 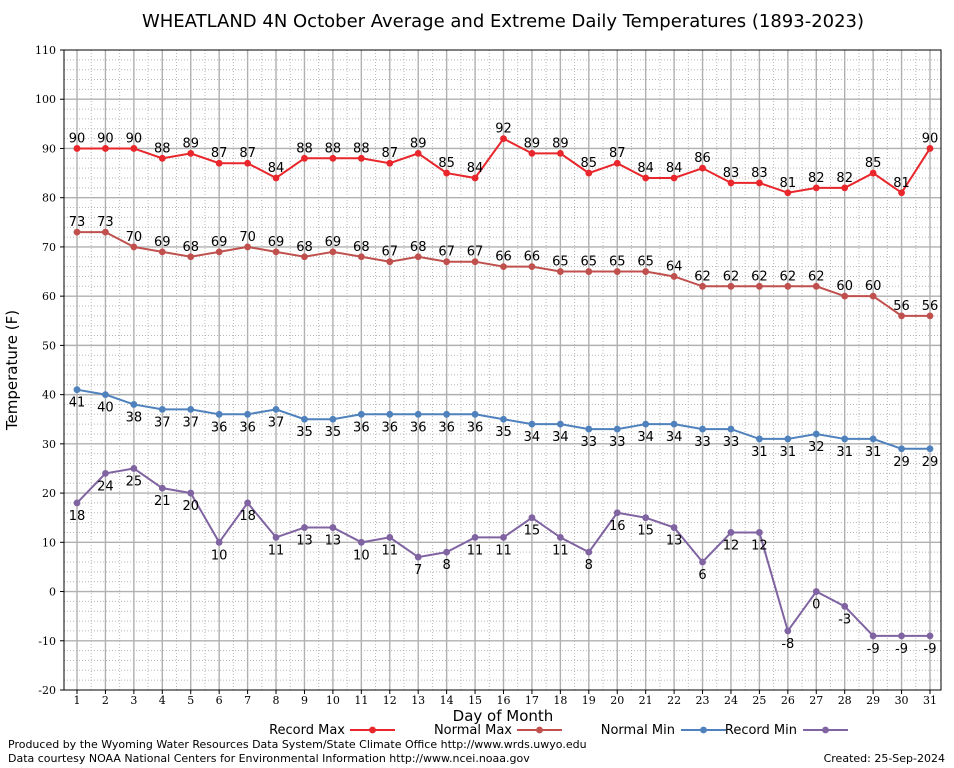 What do you see at coordinates (787, 644) in the screenshot?
I see `record-min-data-label: -8` at bounding box center [787, 644].